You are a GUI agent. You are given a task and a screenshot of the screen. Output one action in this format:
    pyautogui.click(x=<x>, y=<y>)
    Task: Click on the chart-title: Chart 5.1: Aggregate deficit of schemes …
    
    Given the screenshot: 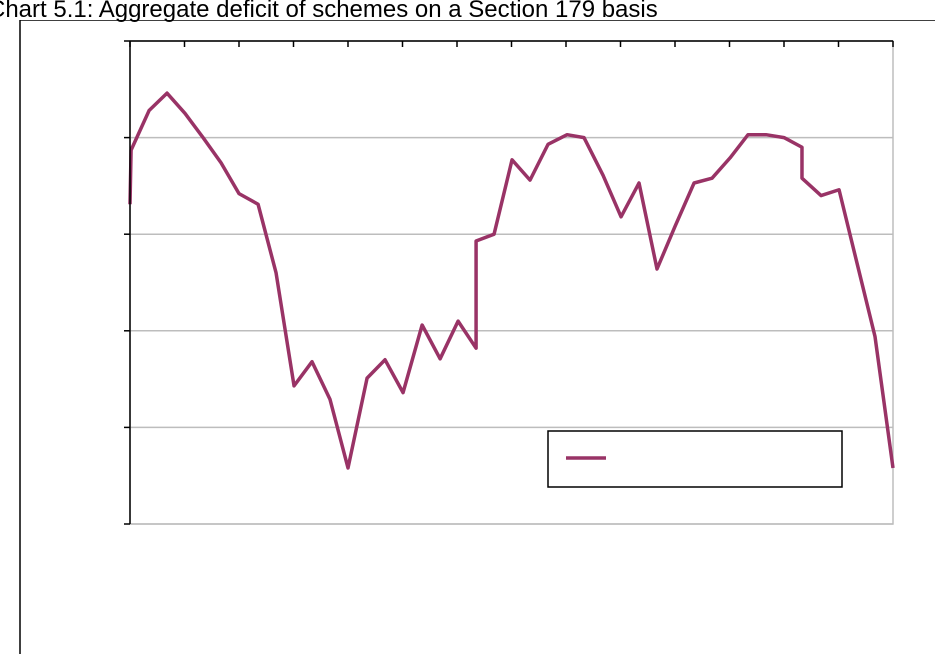 What is the action you would take?
    pyautogui.click(x=329, y=11)
    